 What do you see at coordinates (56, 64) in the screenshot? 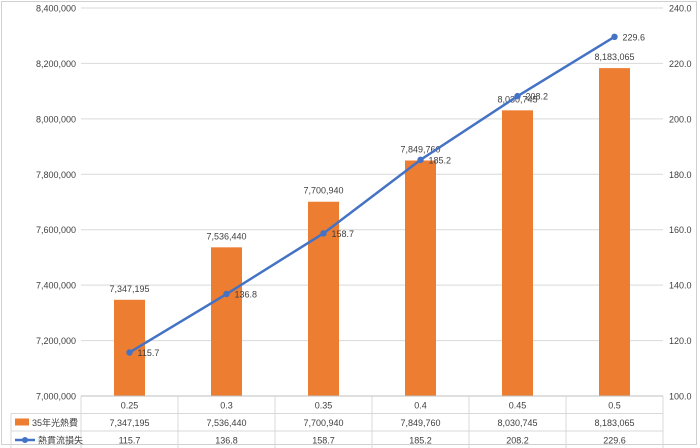
I see `y-left-tick-label: 8,200,000` at bounding box center [56, 64].